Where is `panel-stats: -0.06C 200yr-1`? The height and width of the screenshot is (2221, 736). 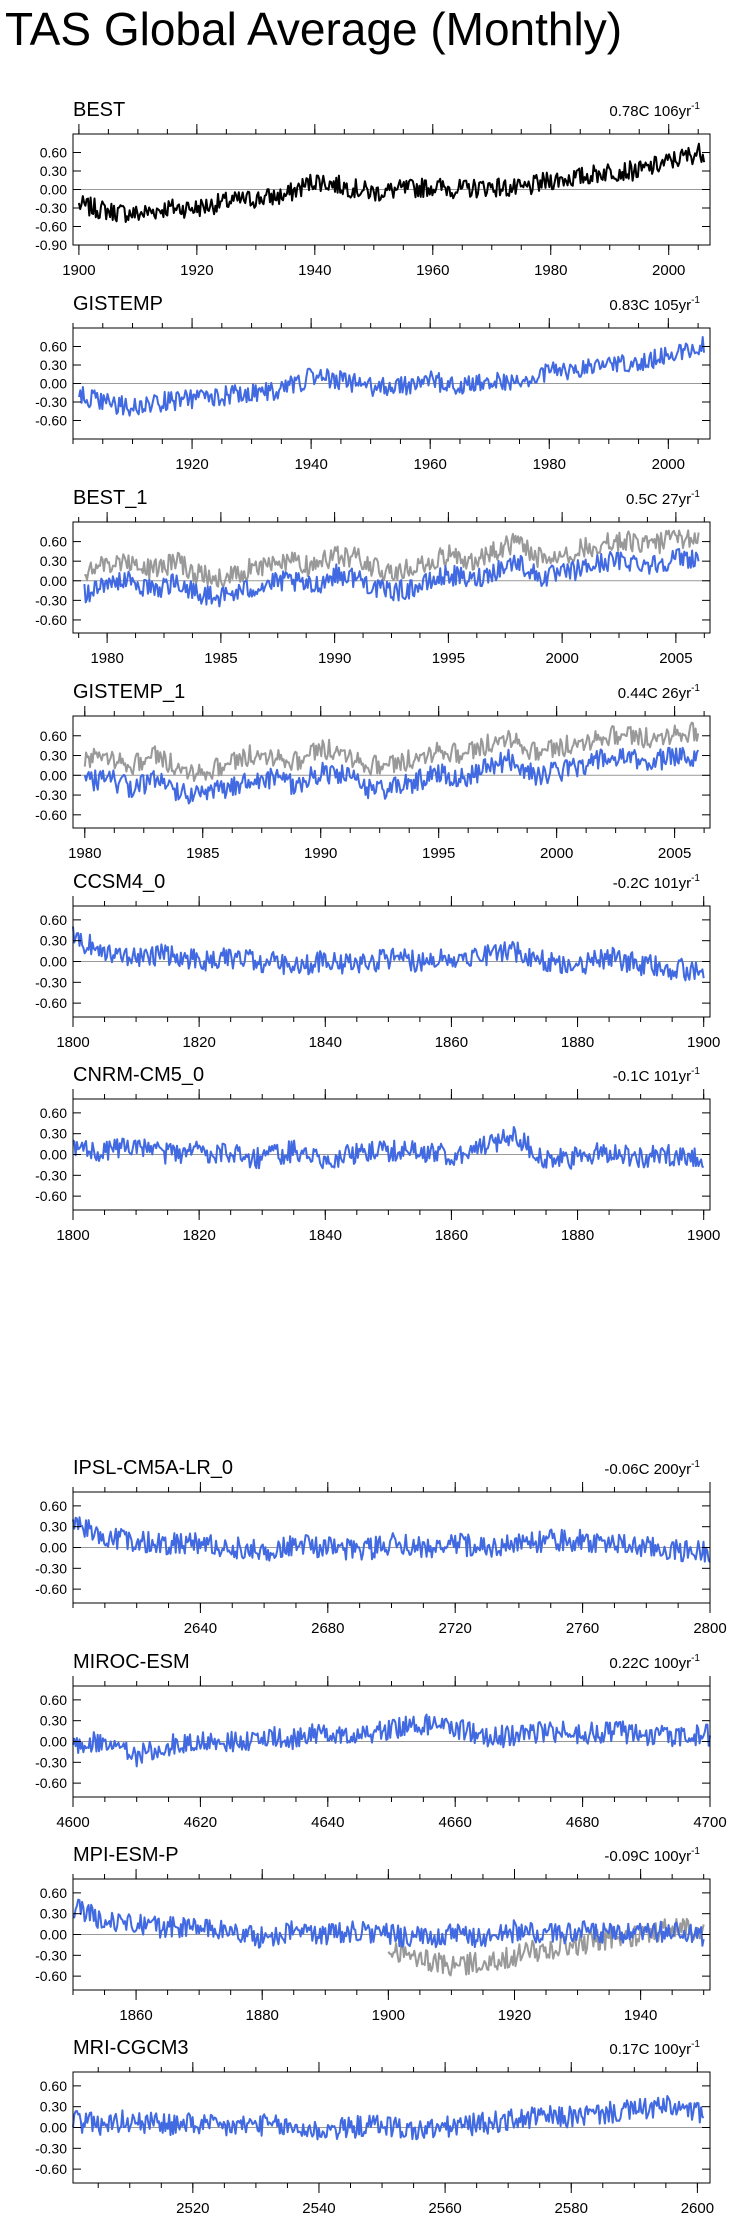 panel-stats: -0.06C 200yr-1 is located at coordinates (652, 1468).